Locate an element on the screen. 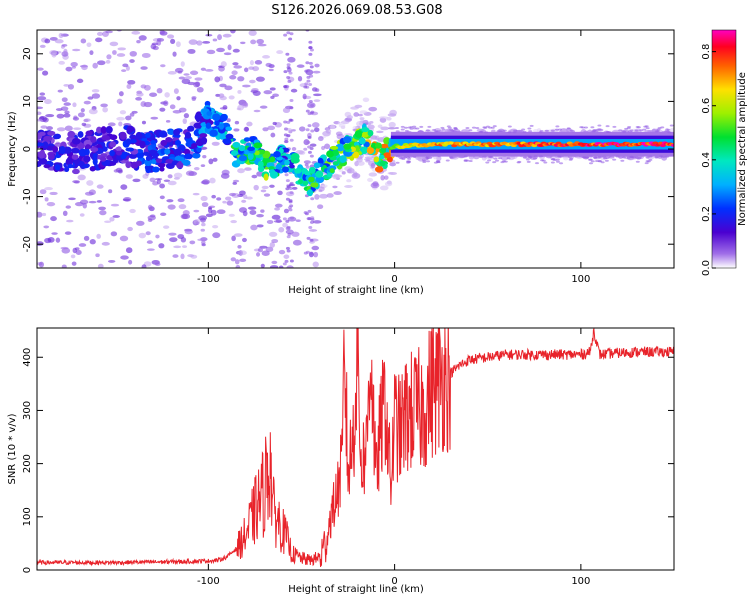 The height and width of the screenshot is (600, 750). y-tick-label: -20 is located at coordinates (27, 244).